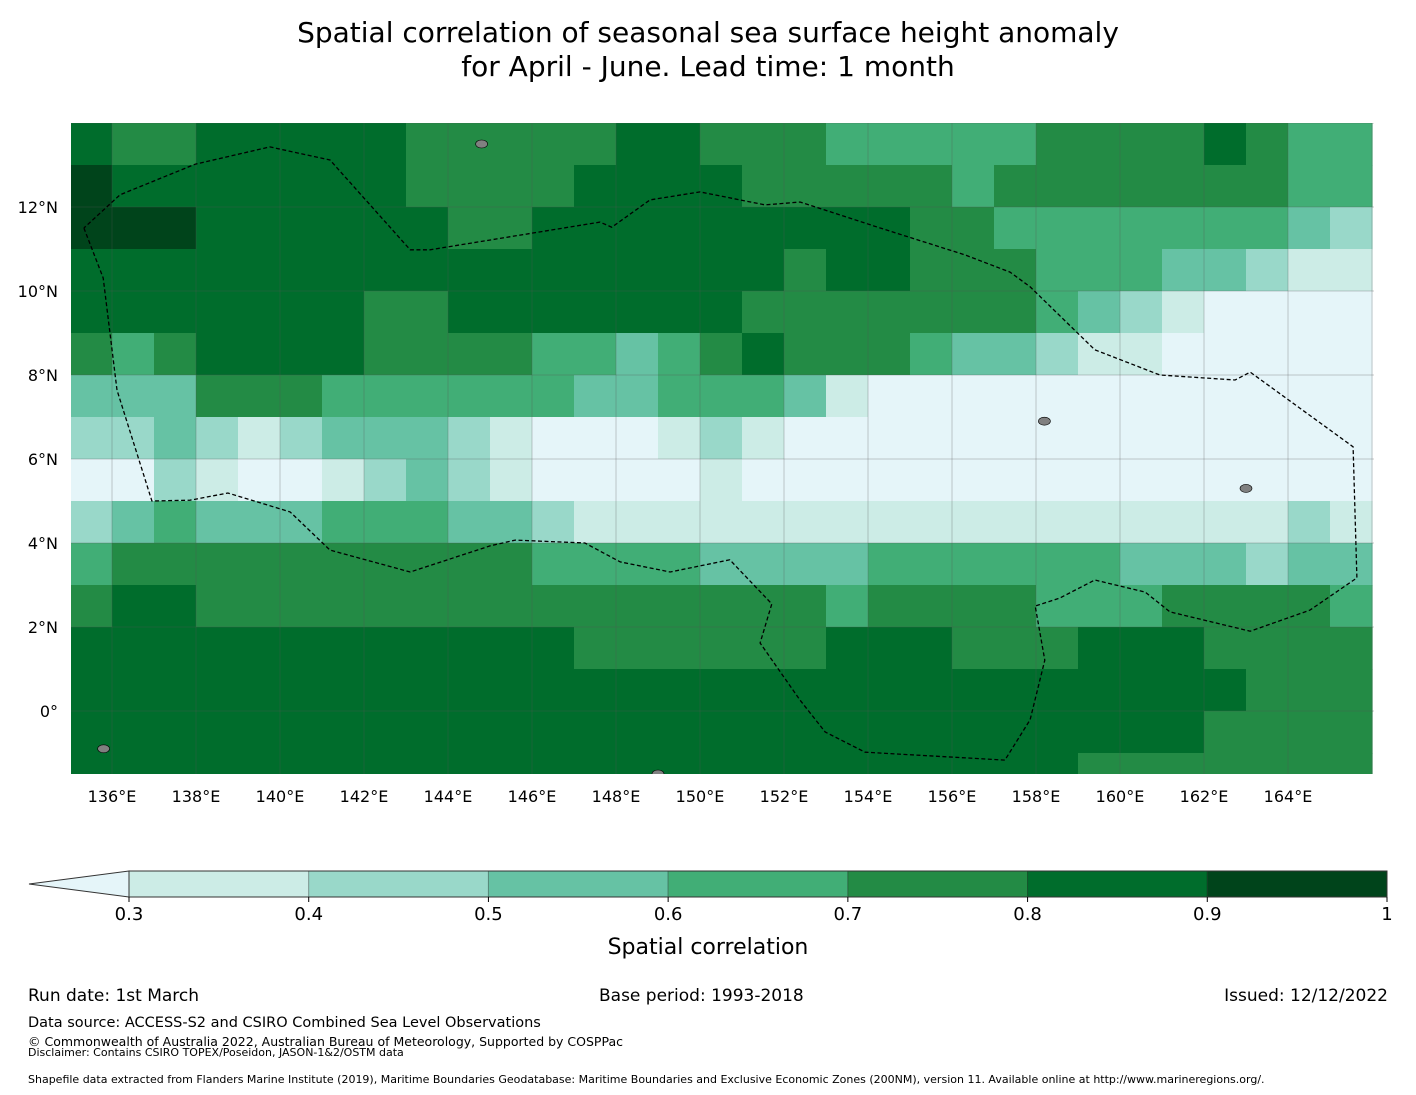 Image resolution: width=1416 pixels, height=1095 pixels. Describe the element at coordinates (308, 914) in the screenshot. I see `colorbar-tick-label: 0.4` at that location.